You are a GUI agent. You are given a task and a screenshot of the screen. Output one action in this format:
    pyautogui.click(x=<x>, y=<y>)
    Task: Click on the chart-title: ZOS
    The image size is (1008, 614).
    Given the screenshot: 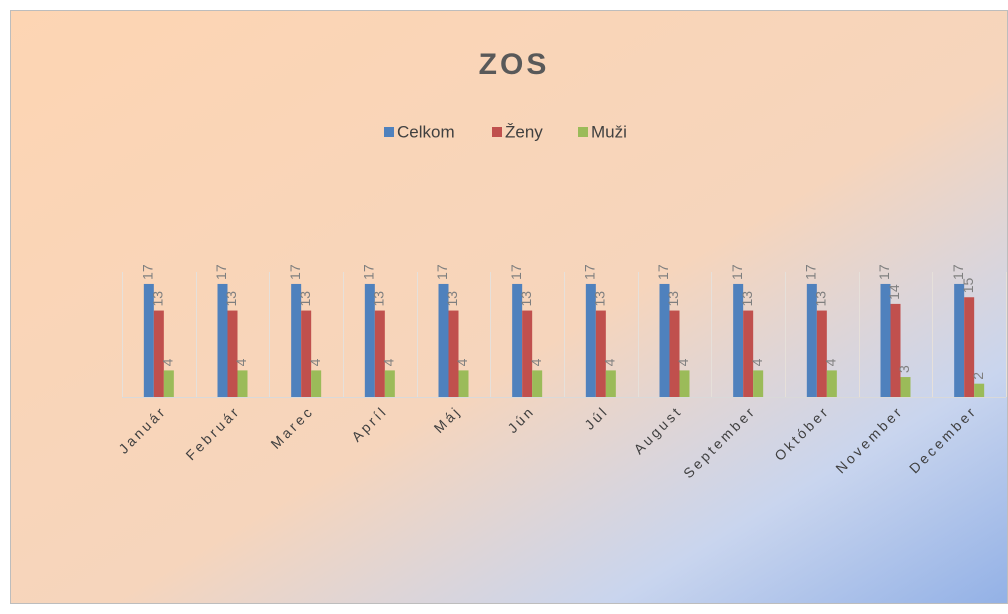 What is the action you would take?
    pyautogui.click(x=514, y=64)
    